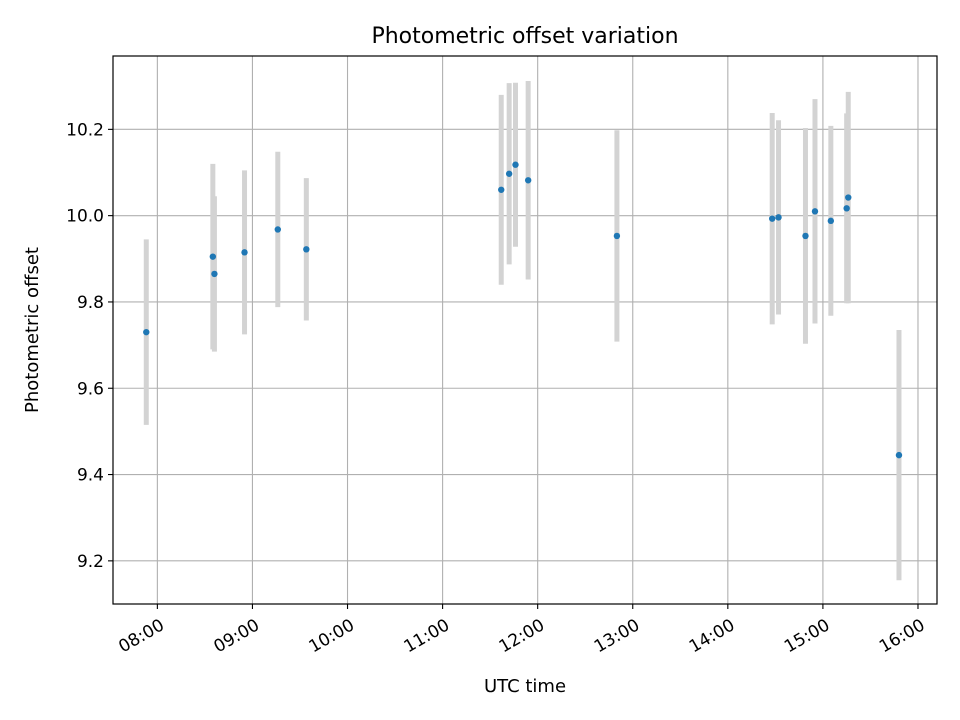 The image size is (960, 720). Describe the element at coordinates (90, 476) in the screenshot. I see `y-tick-label: 9.4` at that location.